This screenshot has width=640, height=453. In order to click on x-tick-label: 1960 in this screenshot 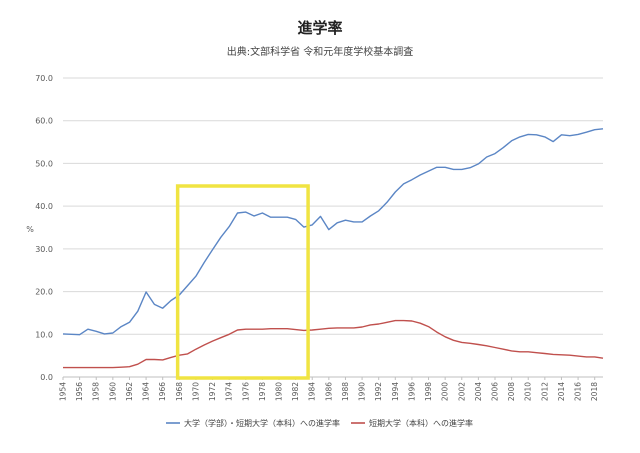, I will do `click(112, 391)`.